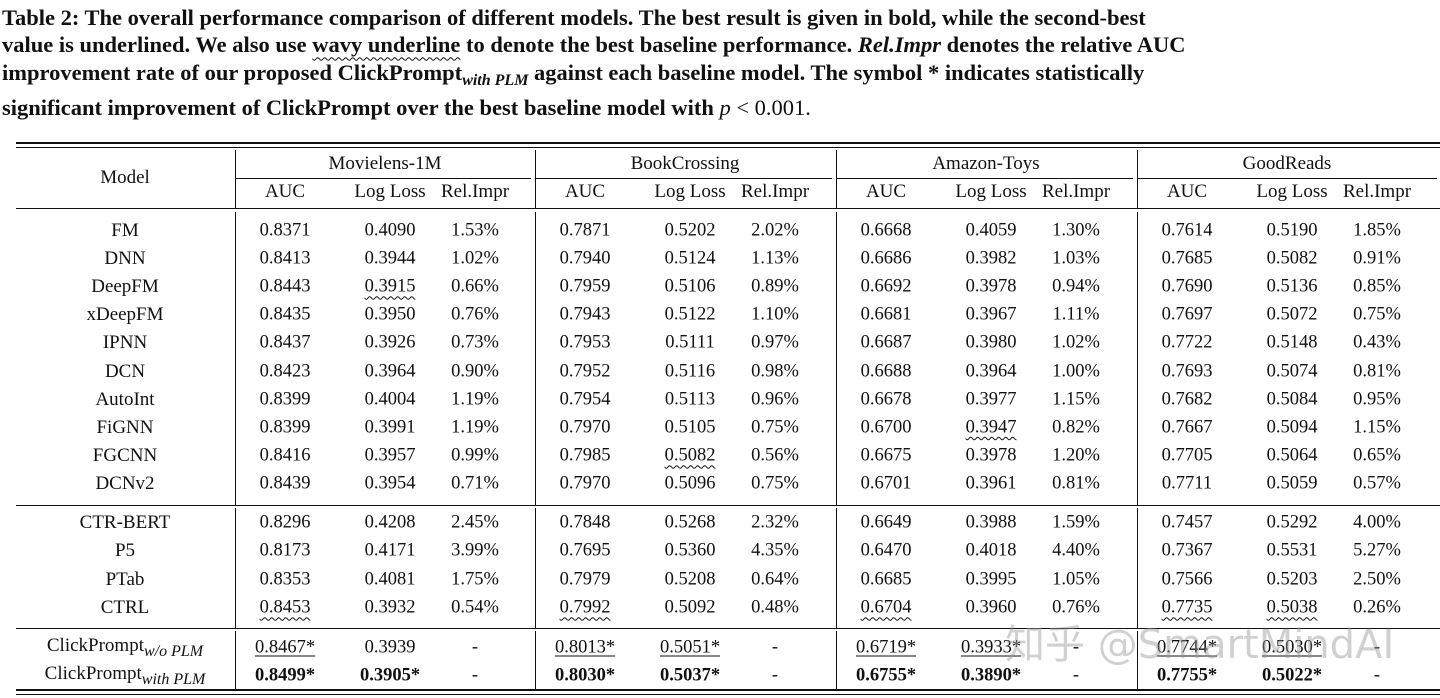  What do you see at coordinates (585, 314) in the screenshot?
I see `metric-cell: 0.7943` at bounding box center [585, 314].